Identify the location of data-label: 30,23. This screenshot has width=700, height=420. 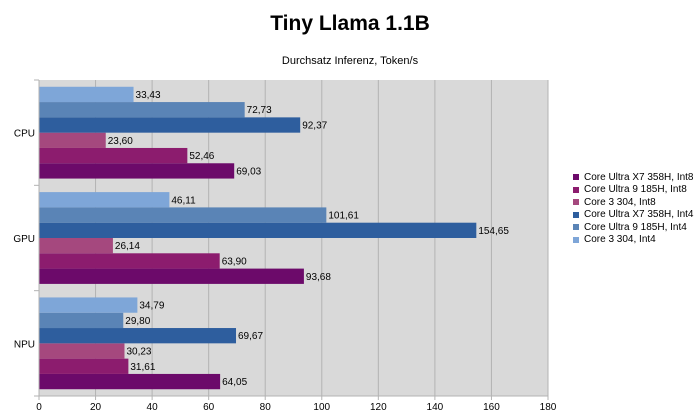
(138, 351).